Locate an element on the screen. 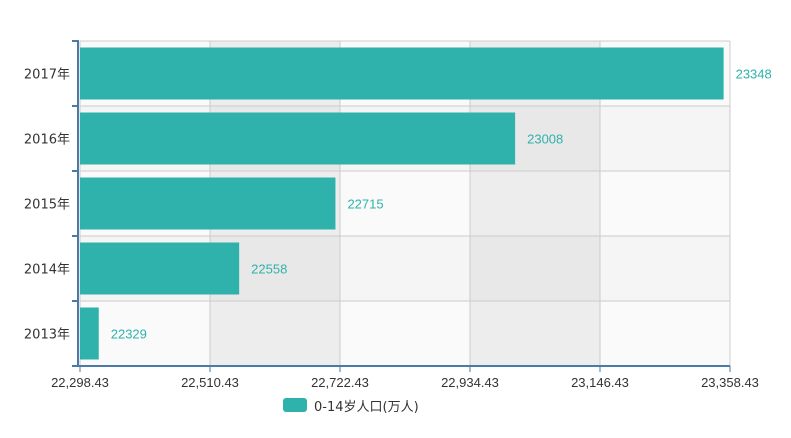  y-tick-label: 2016年 is located at coordinates (47, 140).